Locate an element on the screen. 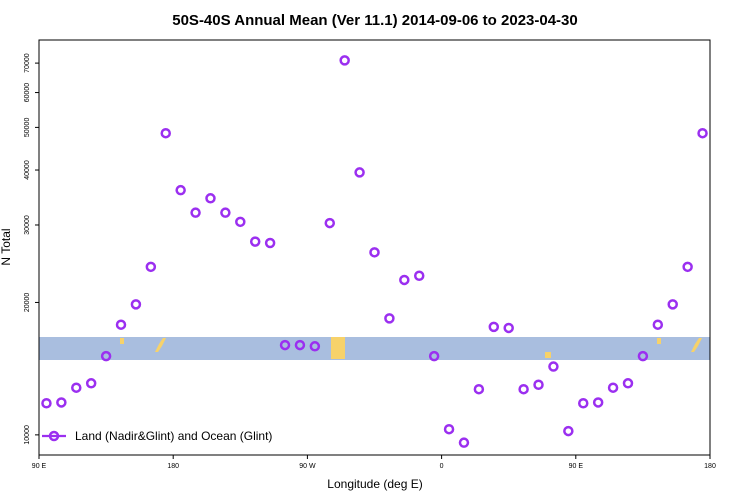 Image resolution: width=750 pixels, height=500 pixels. y-axis: 10000 20000 30000 40000 50000 60000 70000 is located at coordinates (31, 249).